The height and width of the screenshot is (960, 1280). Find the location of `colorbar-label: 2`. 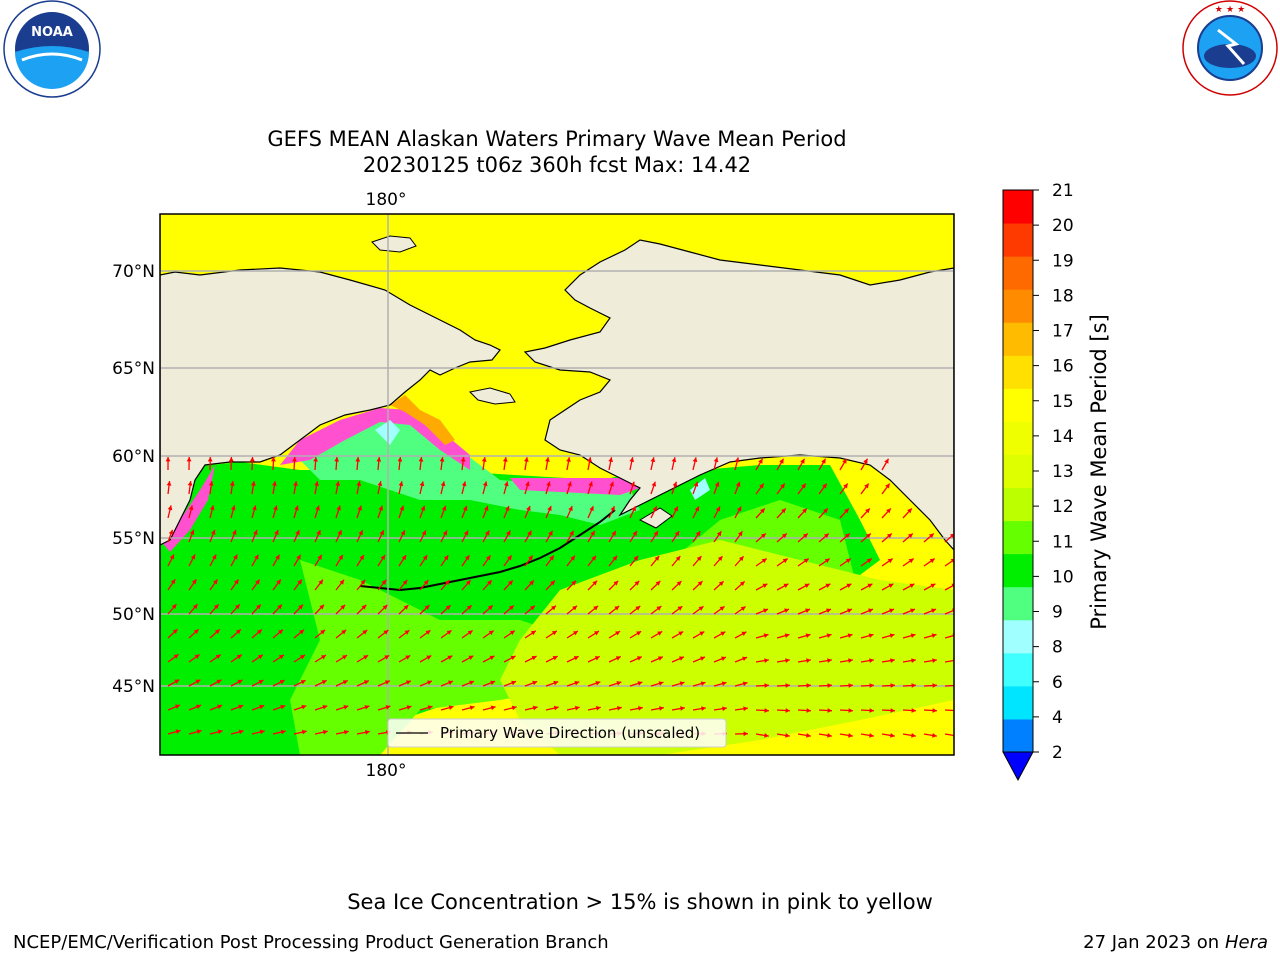

colorbar-label: 2 is located at coordinates (1057, 753).